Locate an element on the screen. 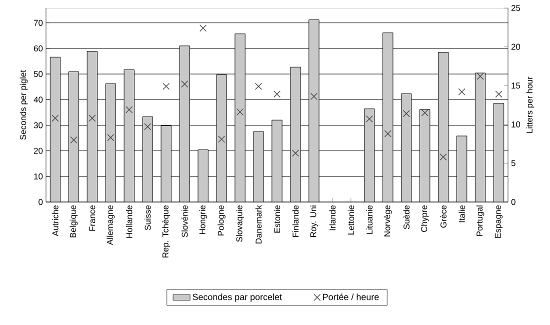 This screenshot has height=325, width=550. x-tick-label: Italie is located at coordinates (461, 213).